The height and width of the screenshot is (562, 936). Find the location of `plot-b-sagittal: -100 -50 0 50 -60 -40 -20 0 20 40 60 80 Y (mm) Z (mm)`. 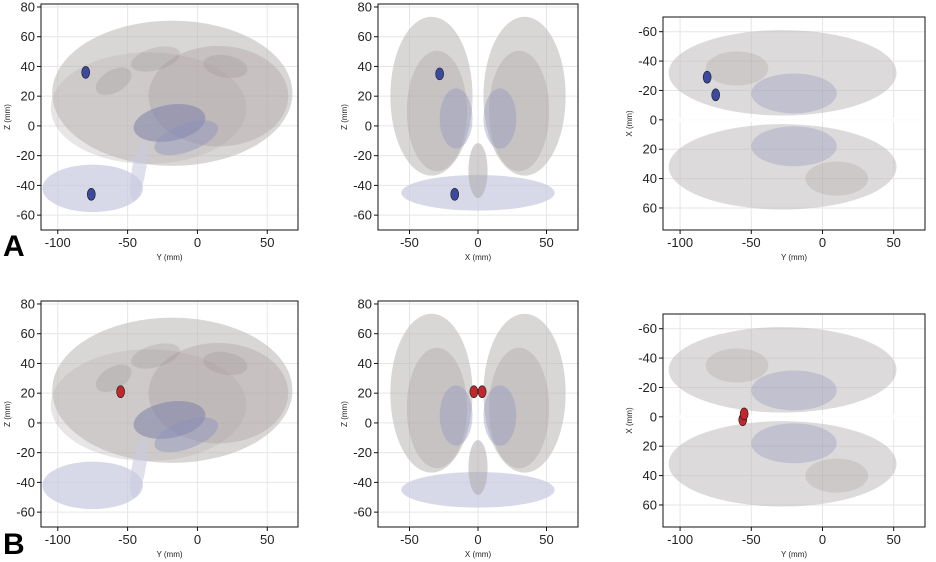

plot-b-sagittal: -100 -50 0 50 -60 -40 -20 0 20 40 60 80 Y (mm) Z (mm) is located at coordinates (151, 428).